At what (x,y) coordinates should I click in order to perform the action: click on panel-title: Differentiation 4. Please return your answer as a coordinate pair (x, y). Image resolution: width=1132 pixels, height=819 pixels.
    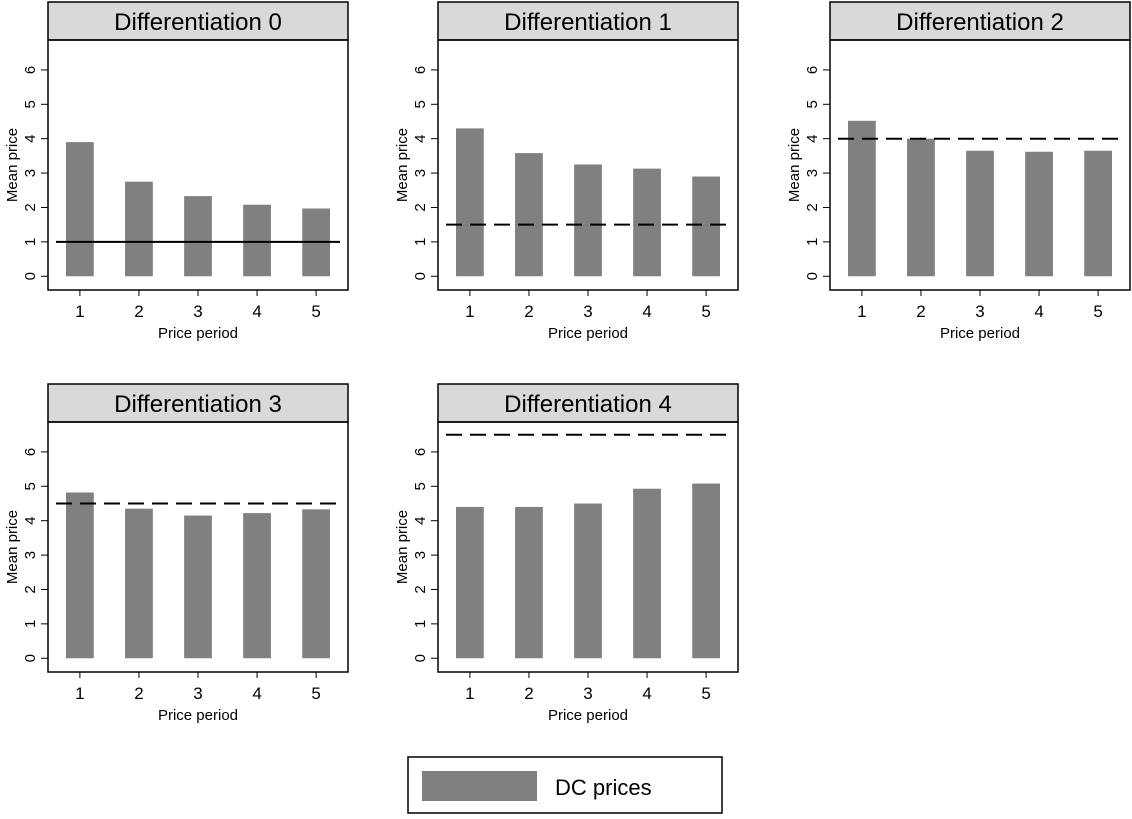
    Looking at the image, I should click on (588, 404).